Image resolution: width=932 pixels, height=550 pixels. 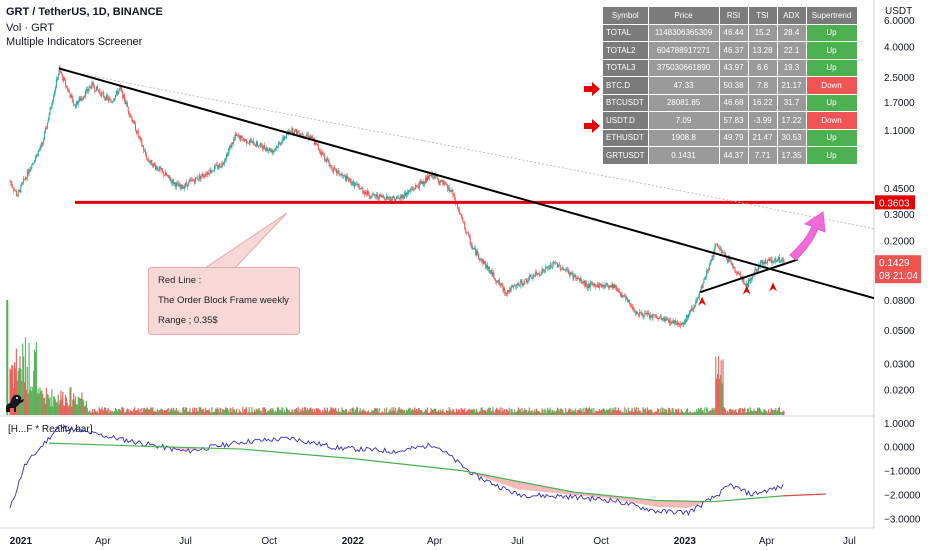 I want to click on row-rsi: 50.38, so click(x=733, y=85).